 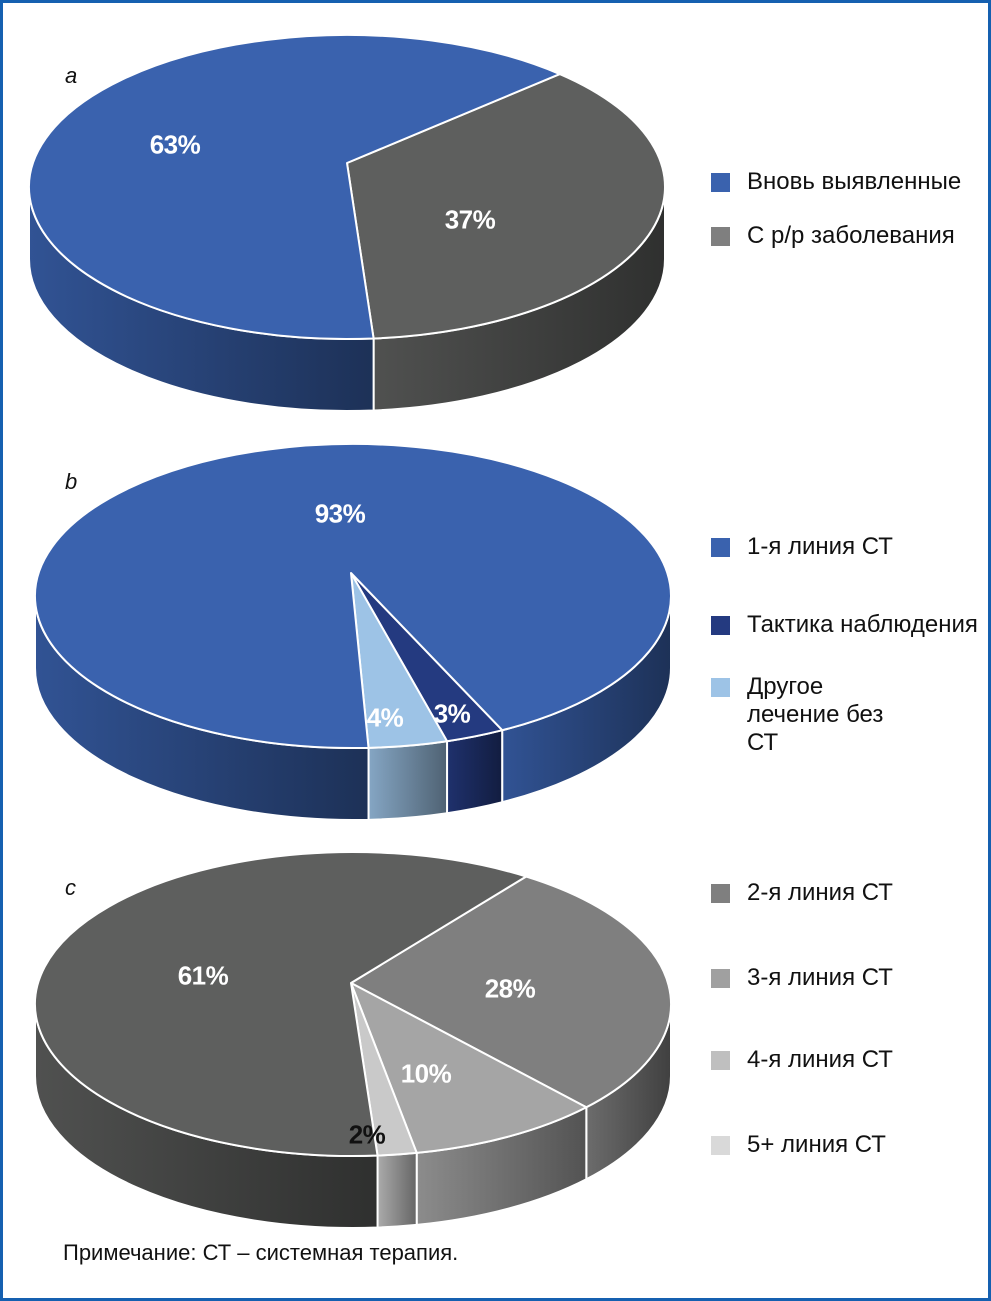 What do you see at coordinates (862, 624) in the screenshot?
I see `legend-label: Тактика наблюдения` at bounding box center [862, 624].